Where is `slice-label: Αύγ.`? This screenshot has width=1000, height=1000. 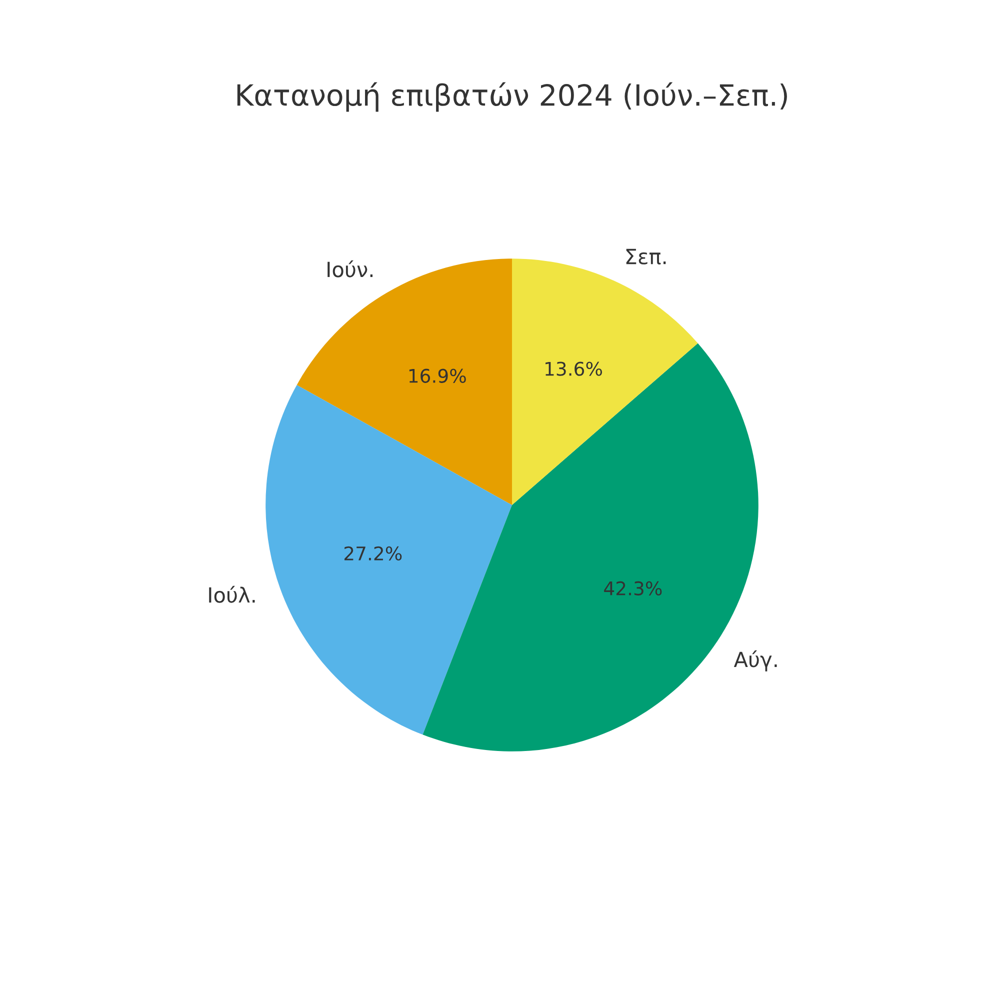 slice-label: Αύγ. is located at coordinates (755, 661).